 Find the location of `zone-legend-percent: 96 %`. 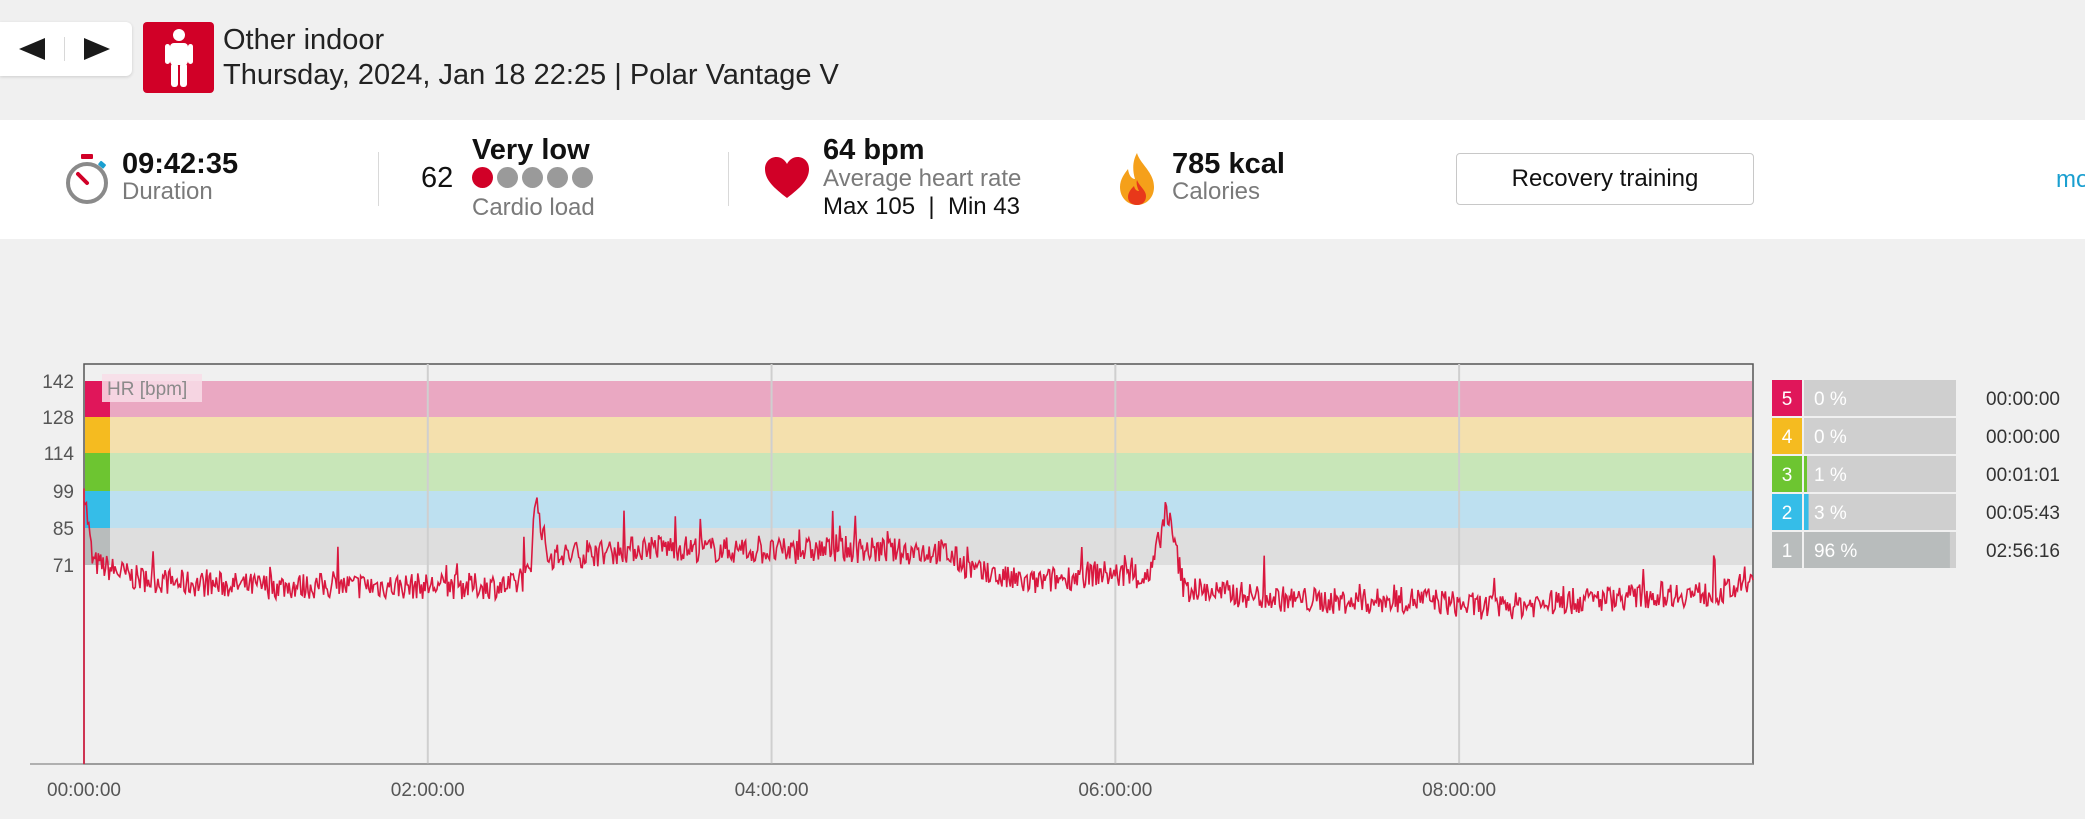

zone-legend-percent: 96 % is located at coordinates (1835, 551).